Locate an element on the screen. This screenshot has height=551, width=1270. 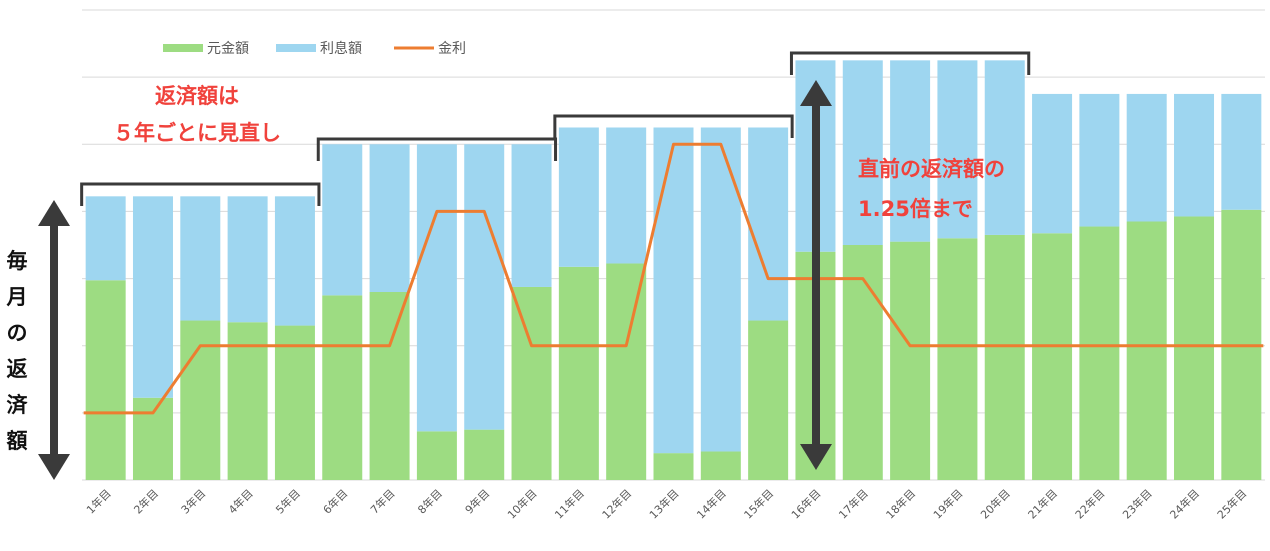
x-tick-label: 10年目 is located at coordinates (521, 503).